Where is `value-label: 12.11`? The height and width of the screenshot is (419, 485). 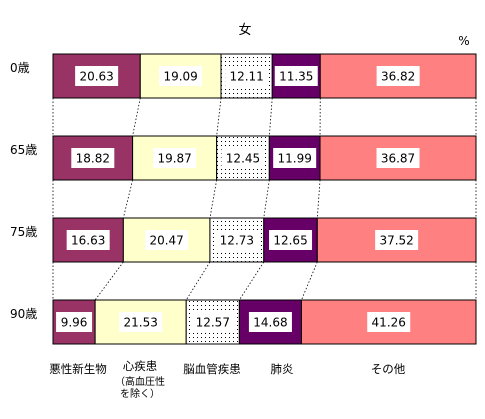 value-label: 12.11 is located at coordinates (246, 77).